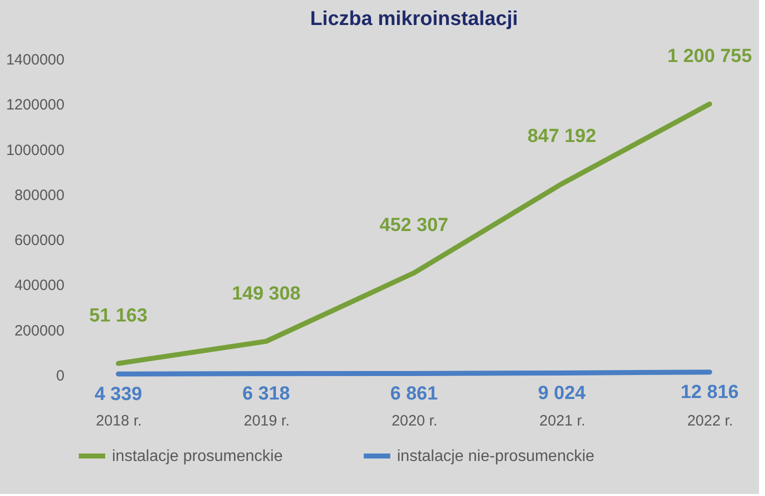 This screenshot has height=496, width=765. I want to click on data-label: 12 816, so click(709, 393).